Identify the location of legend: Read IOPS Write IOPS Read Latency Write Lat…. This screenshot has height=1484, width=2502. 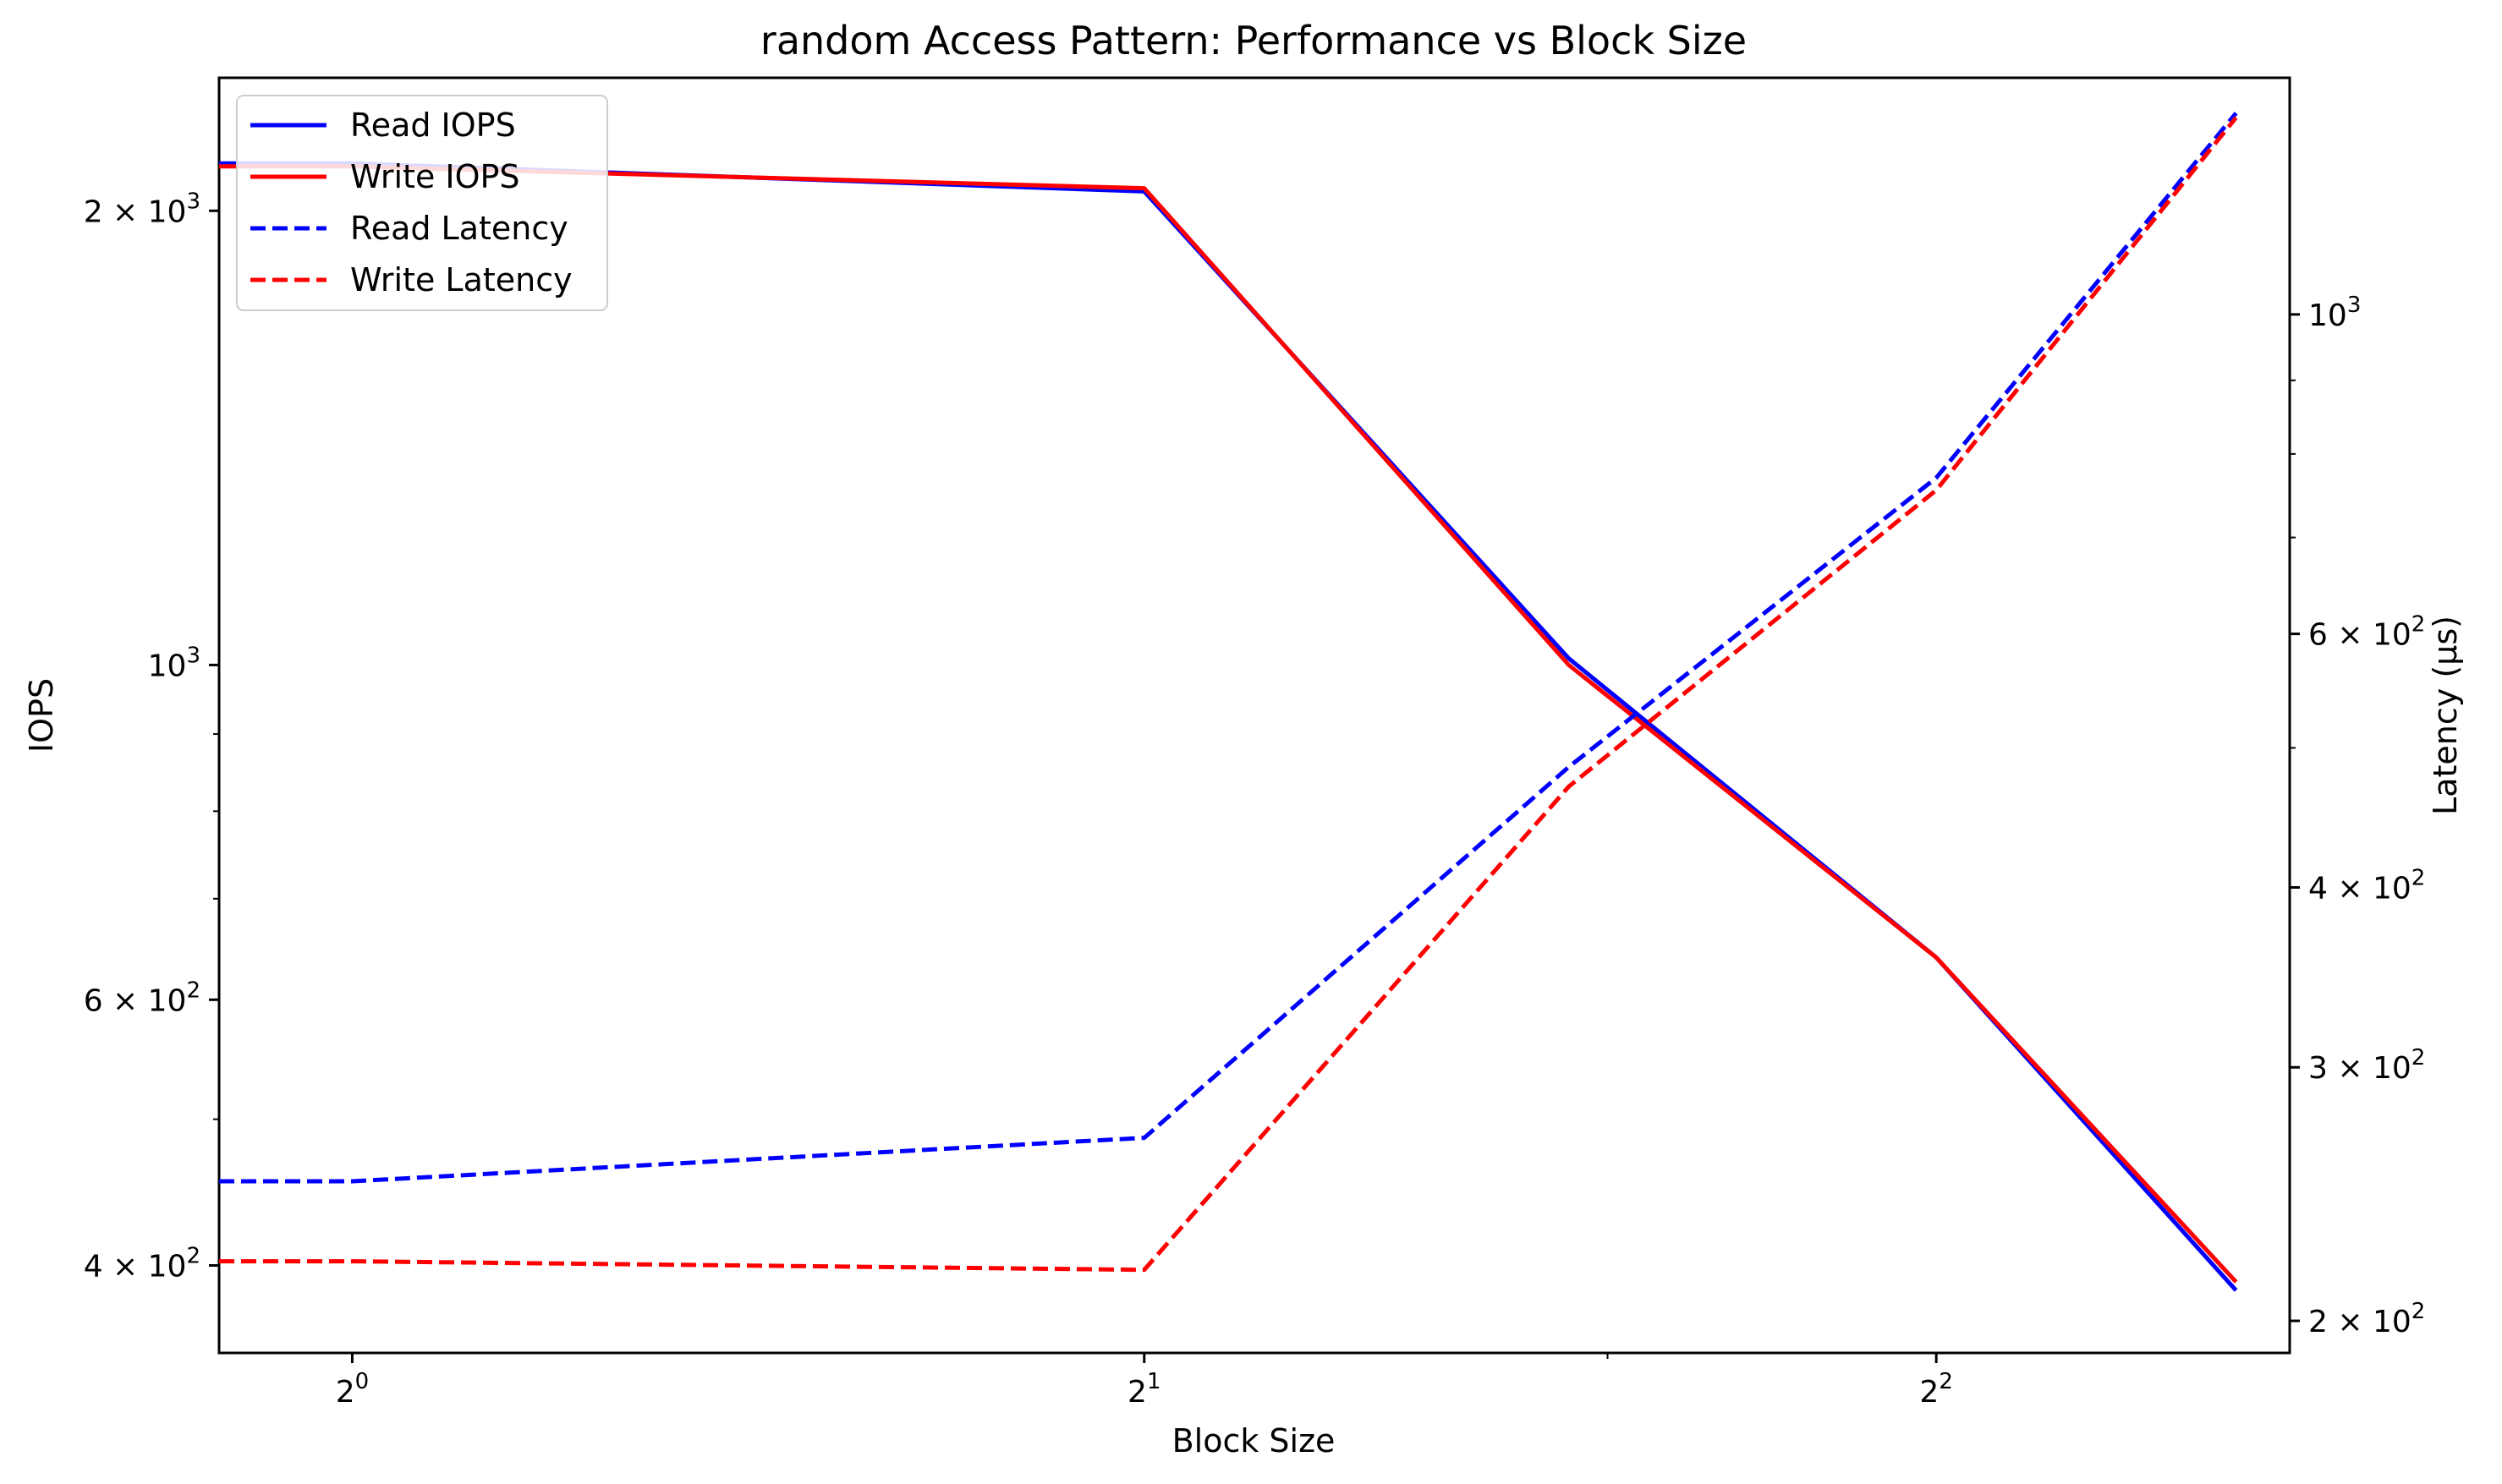
(422, 203).